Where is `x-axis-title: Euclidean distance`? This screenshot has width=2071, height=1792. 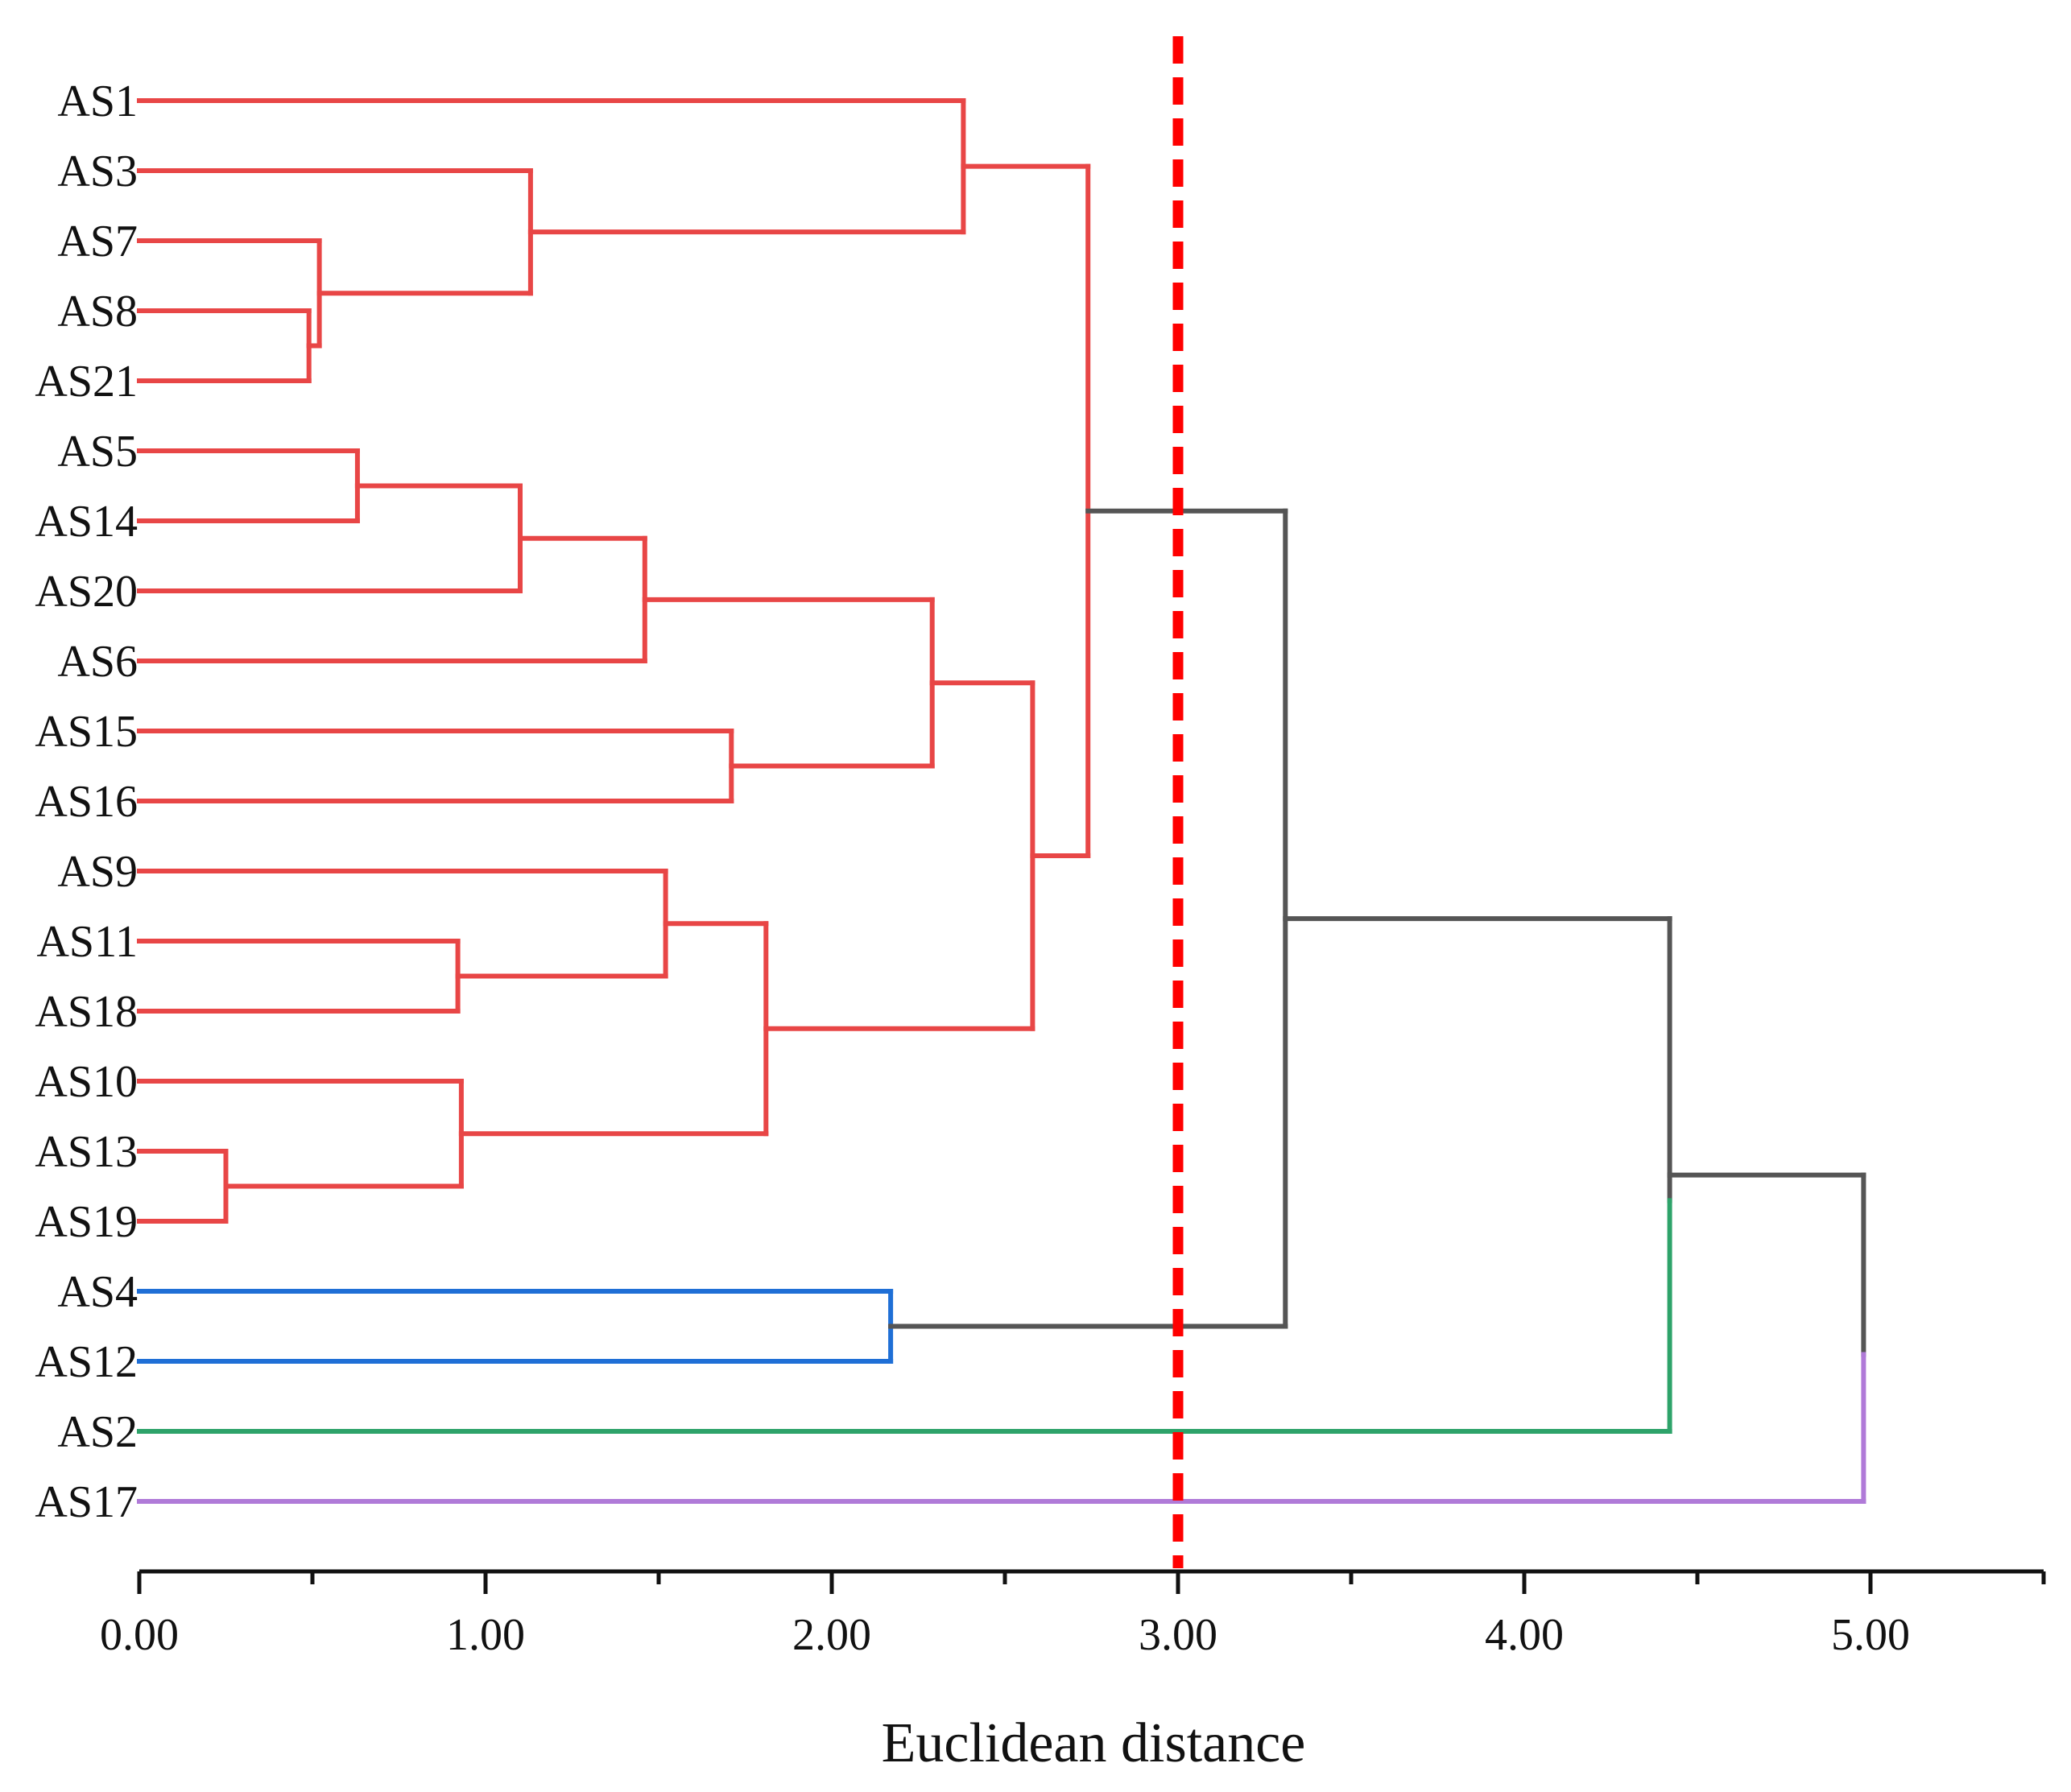 x-axis-title: Euclidean distance is located at coordinates (1094, 1743).